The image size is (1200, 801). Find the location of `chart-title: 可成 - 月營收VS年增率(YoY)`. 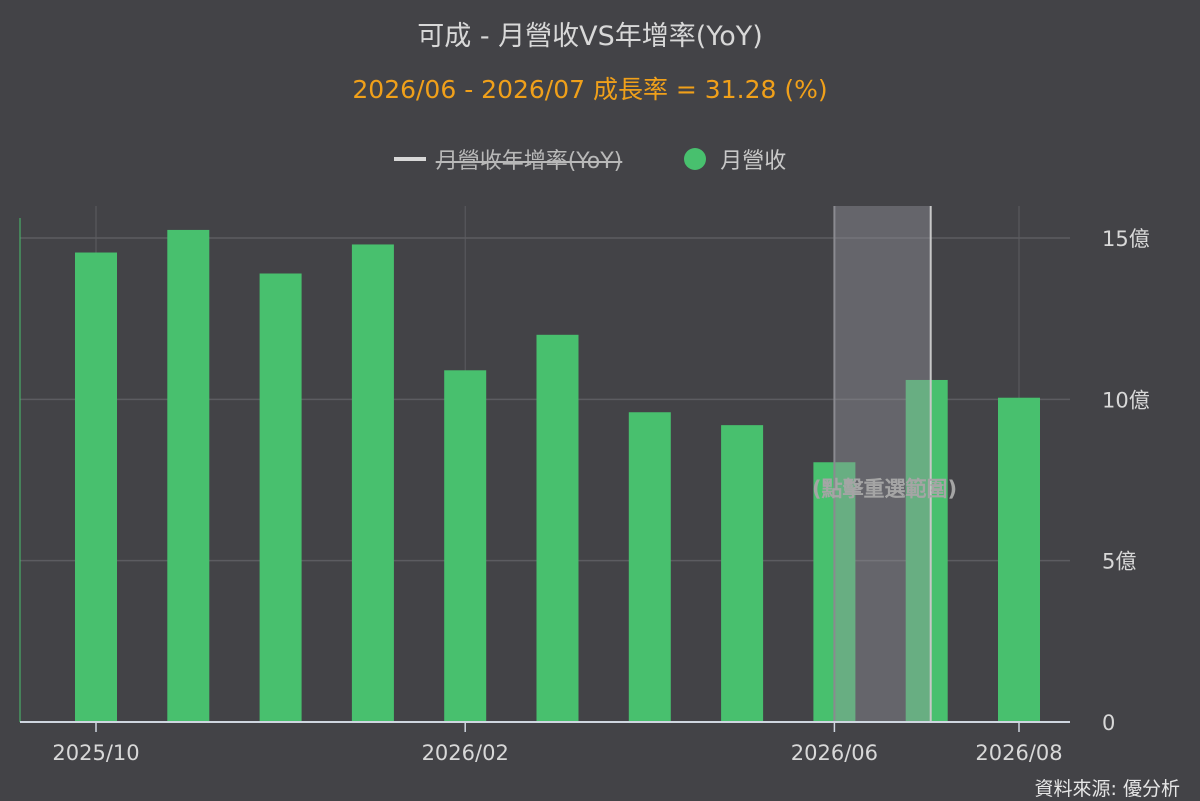

chart-title: 可成 - 月營收VS年增率(YoY) is located at coordinates (590, 36).